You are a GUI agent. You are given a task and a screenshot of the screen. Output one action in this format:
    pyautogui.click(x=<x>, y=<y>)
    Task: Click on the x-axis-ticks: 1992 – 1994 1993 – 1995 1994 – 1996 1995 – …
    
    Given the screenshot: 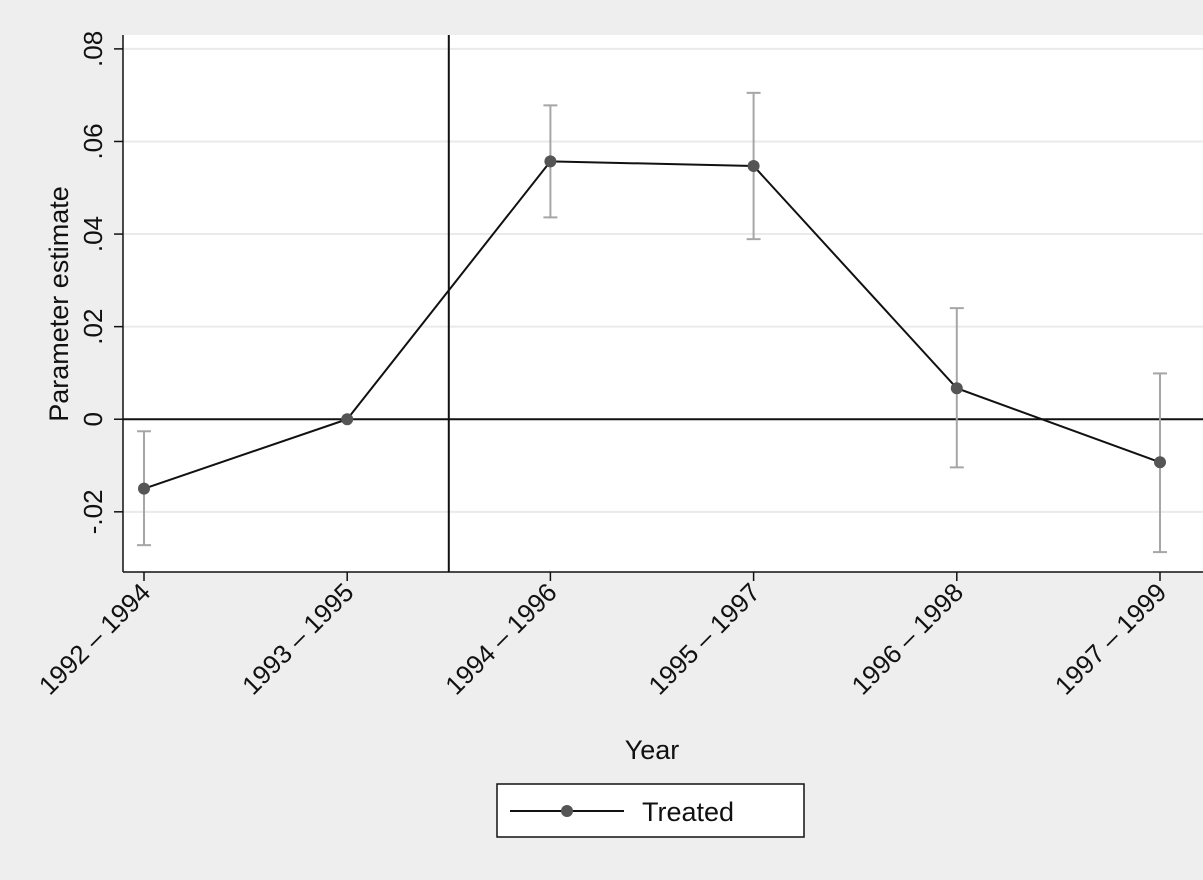 What is the action you would take?
    pyautogui.click(x=602, y=636)
    